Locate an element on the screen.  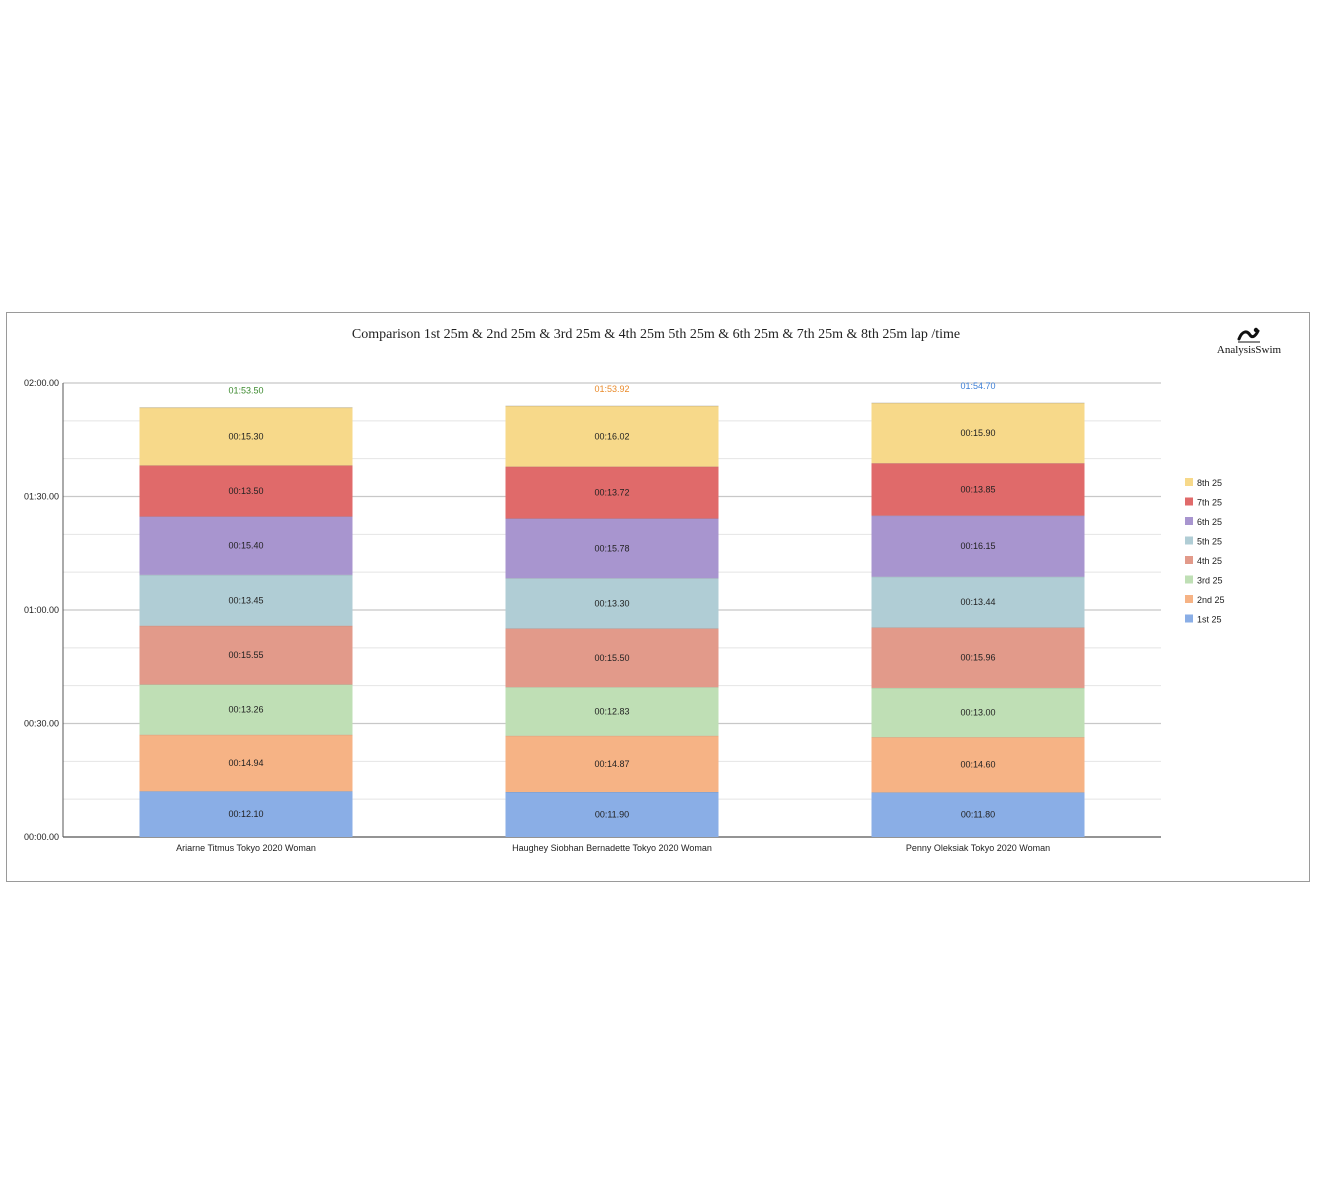
legend-label: 1st 25 is located at coordinates (1209, 620).